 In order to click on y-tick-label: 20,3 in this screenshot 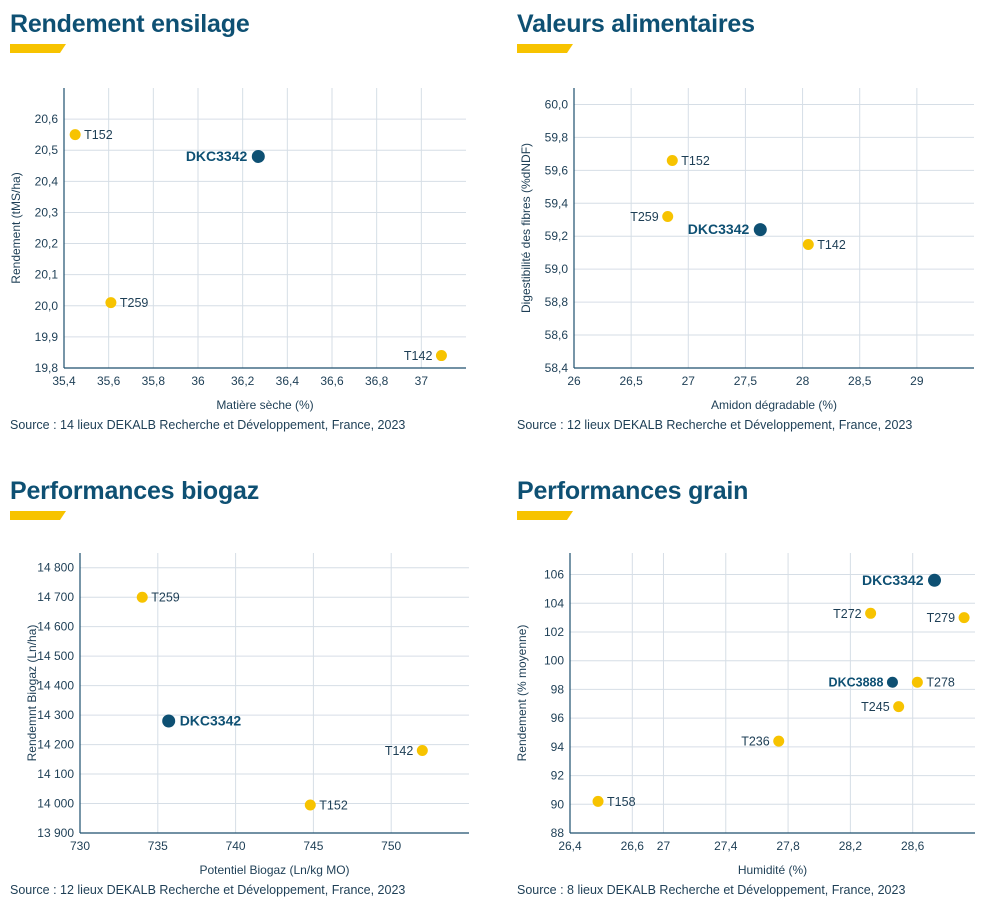, I will do `click(47, 212)`.